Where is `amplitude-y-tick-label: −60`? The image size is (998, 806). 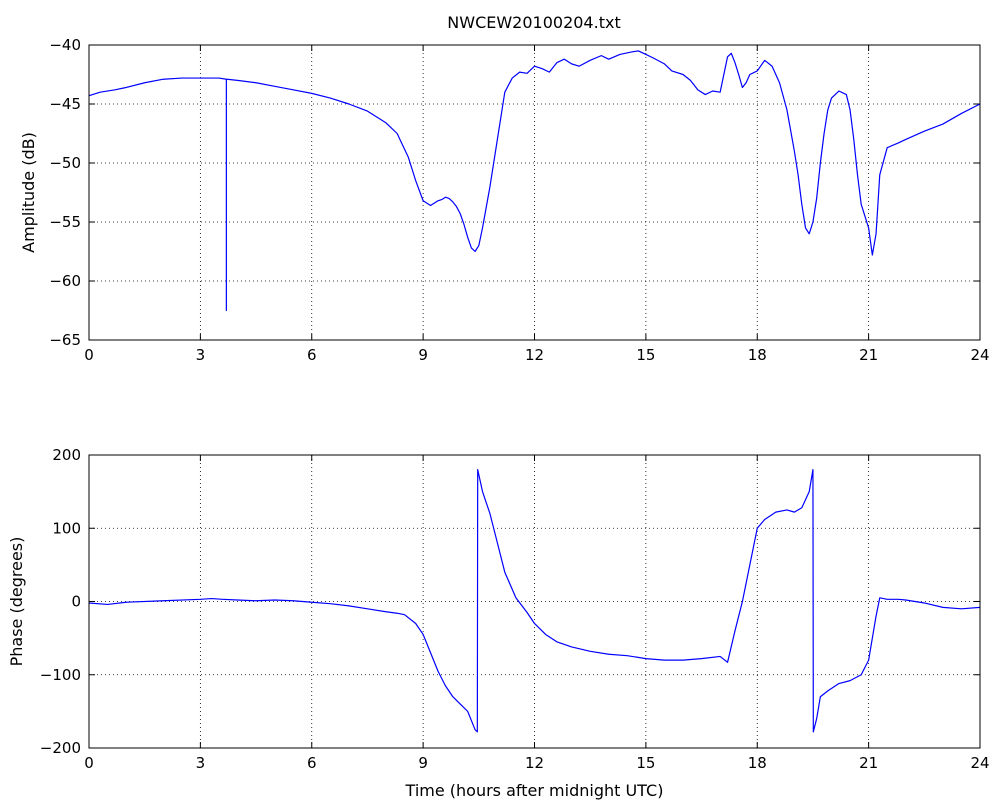 amplitude-y-tick-label: −60 is located at coordinates (65, 281).